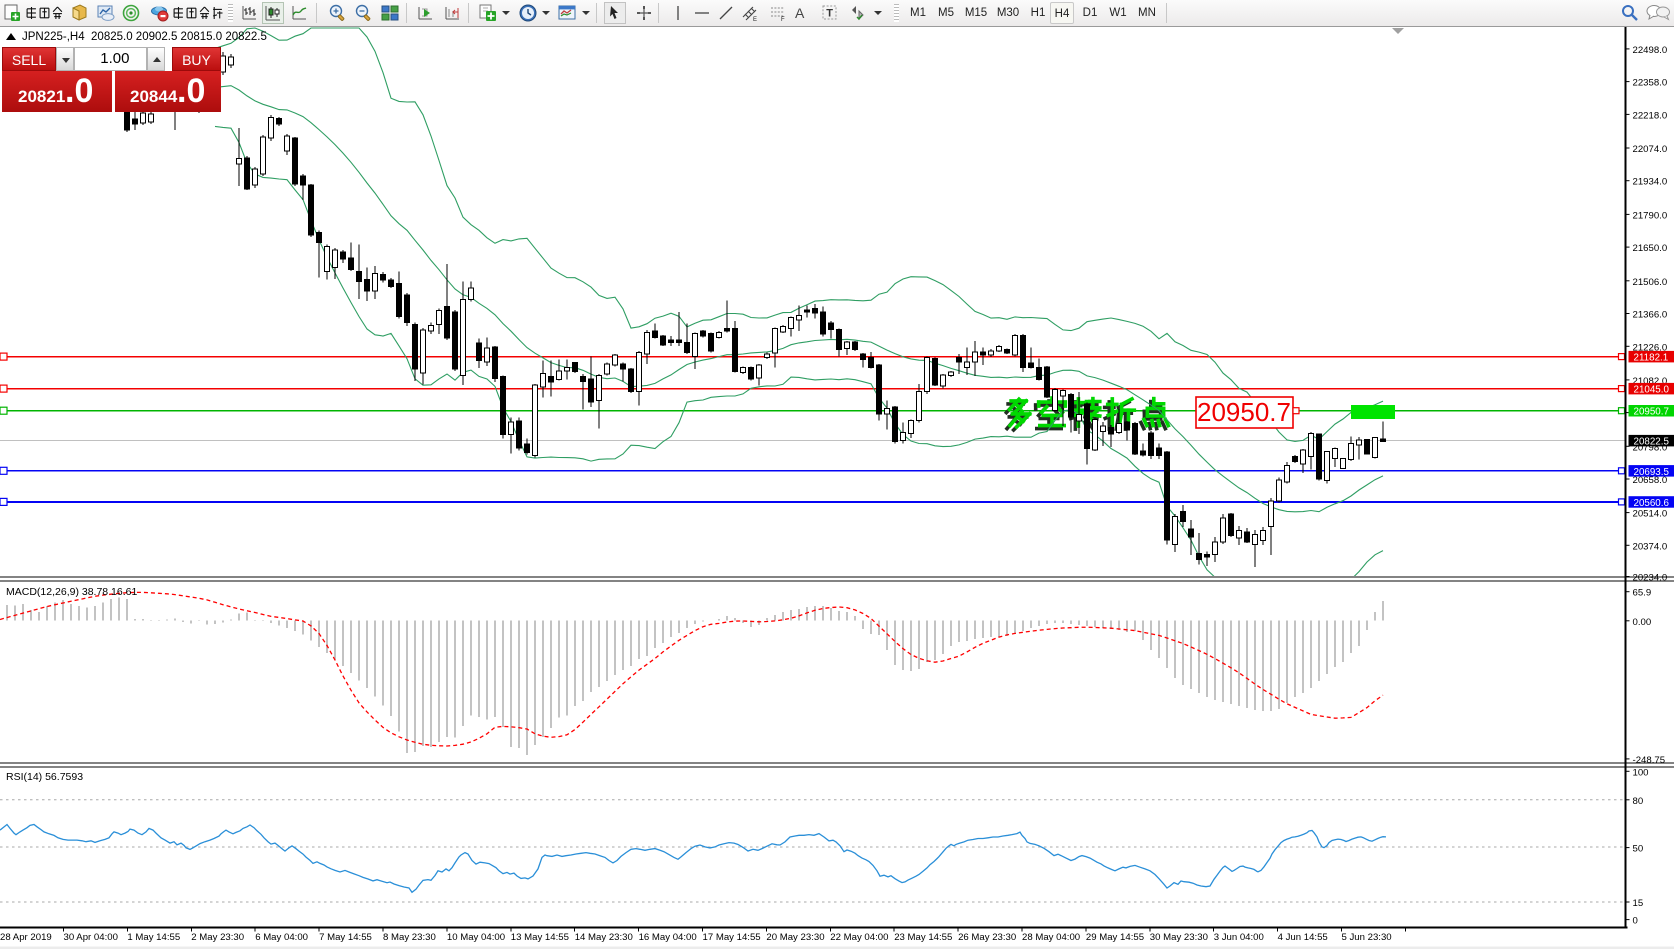 Image resolution: width=1674 pixels, height=949 pixels. Describe the element at coordinates (1635, 921) in the screenshot. I see `svg-text: 0` at that location.